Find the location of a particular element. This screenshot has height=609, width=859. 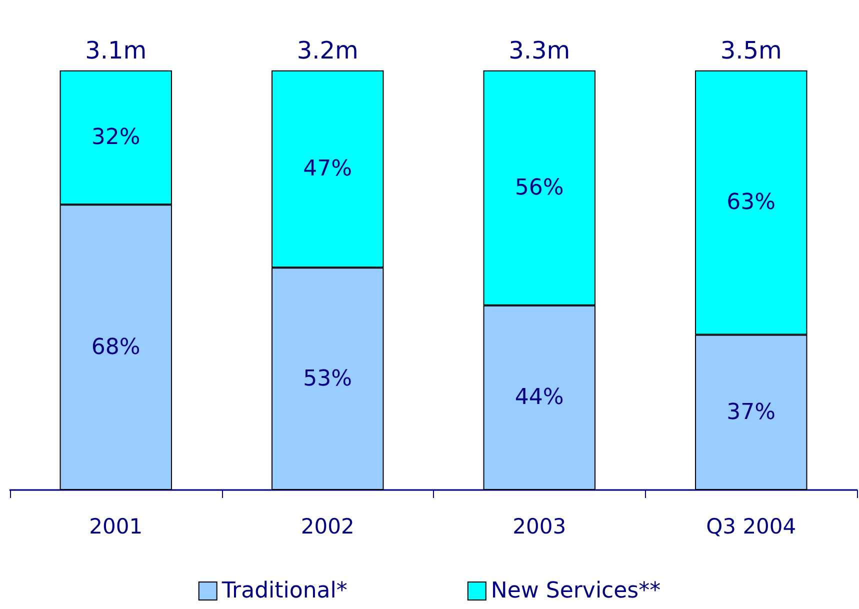

data-label: 53% is located at coordinates (327, 379).